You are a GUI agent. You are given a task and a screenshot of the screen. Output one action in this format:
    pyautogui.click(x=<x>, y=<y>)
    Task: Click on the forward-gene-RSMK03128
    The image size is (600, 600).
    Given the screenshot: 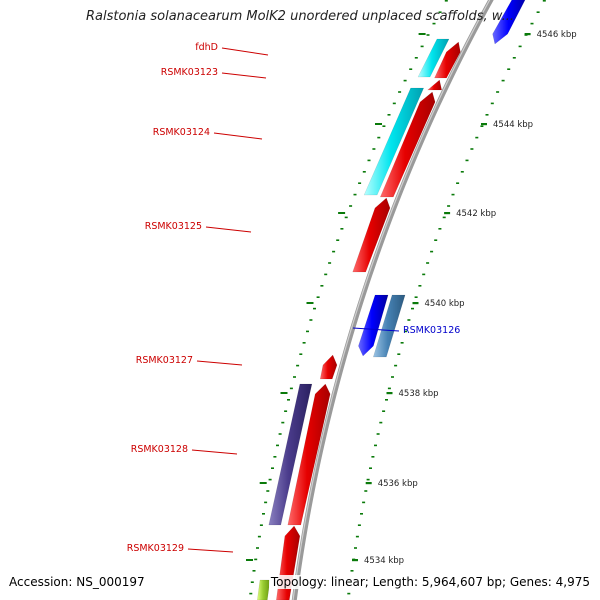 What is the action you would take?
    pyautogui.click(x=309, y=454)
    